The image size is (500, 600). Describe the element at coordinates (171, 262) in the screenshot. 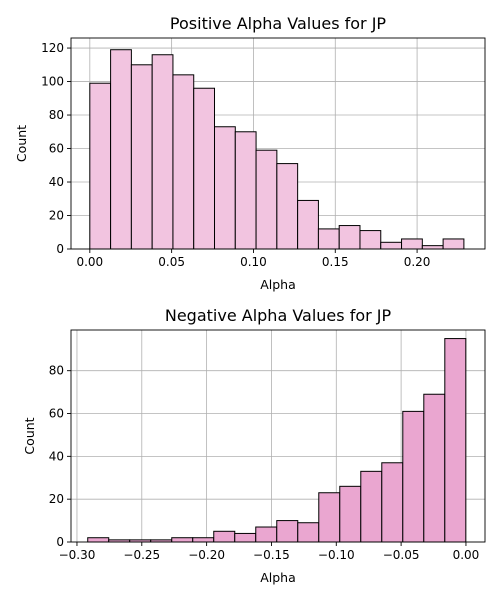

I see `x-tick-label: 0.05` at that location.